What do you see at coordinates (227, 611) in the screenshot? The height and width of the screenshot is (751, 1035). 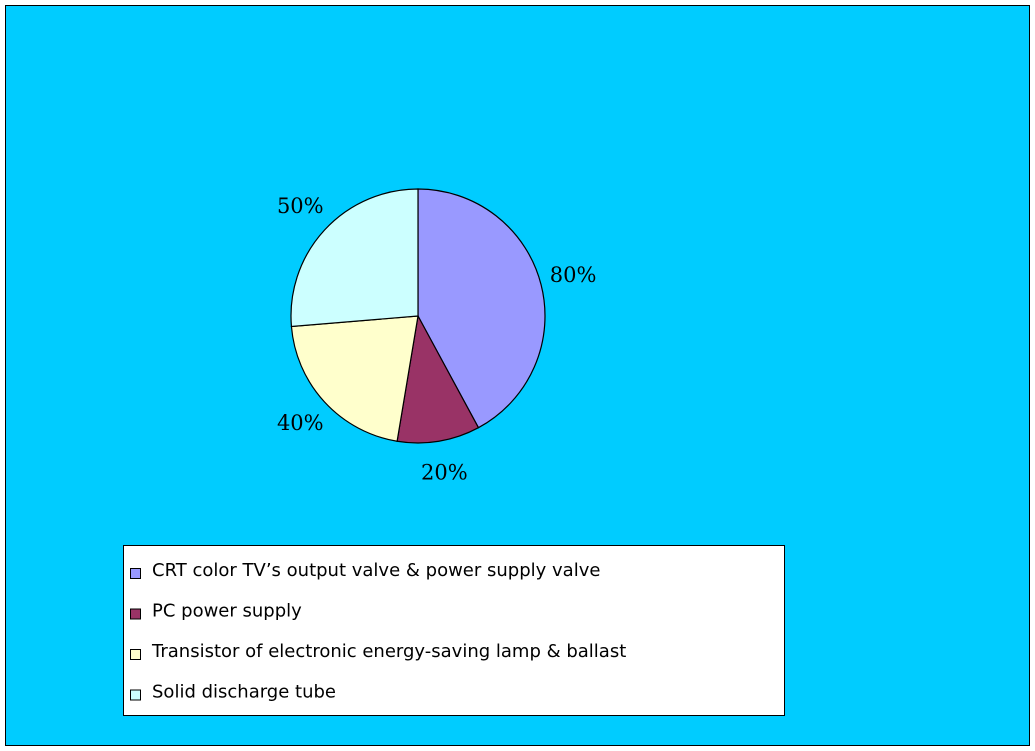 I see `legend-label: PC power supply` at bounding box center [227, 611].